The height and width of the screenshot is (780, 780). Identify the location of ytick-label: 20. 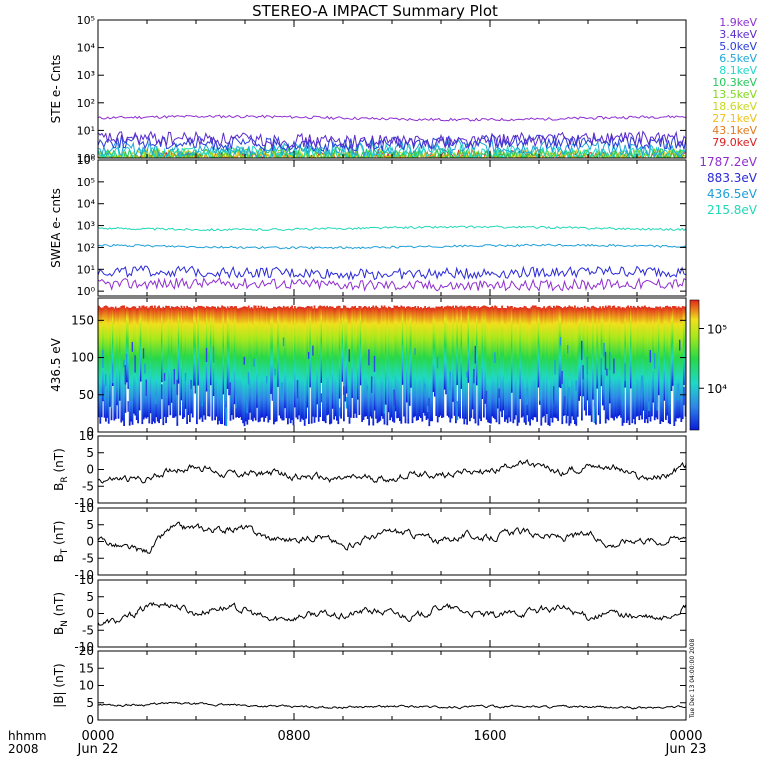
(86, 651).